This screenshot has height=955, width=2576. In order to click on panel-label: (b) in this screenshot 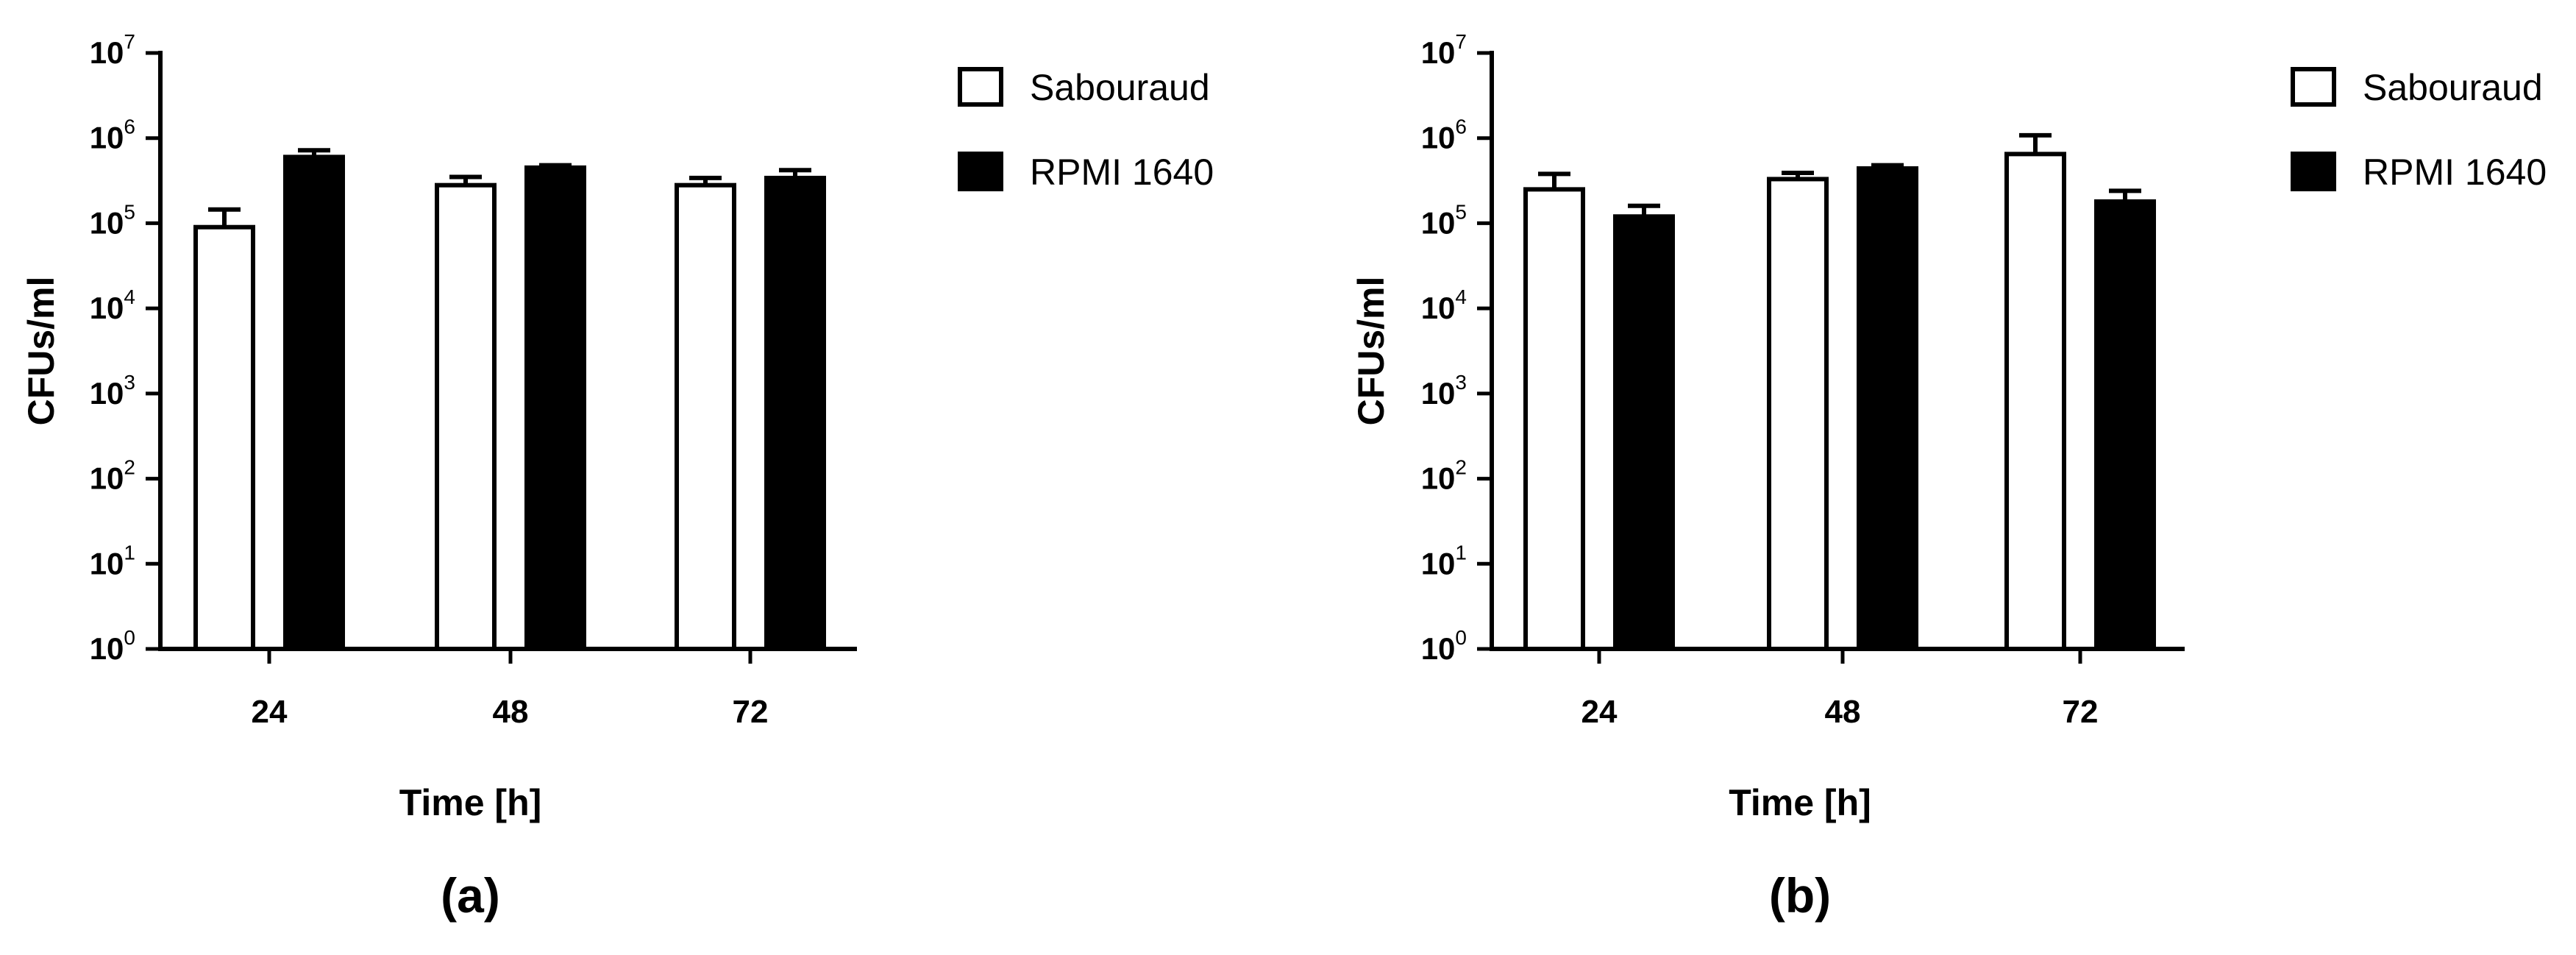, I will do `click(1800, 895)`.